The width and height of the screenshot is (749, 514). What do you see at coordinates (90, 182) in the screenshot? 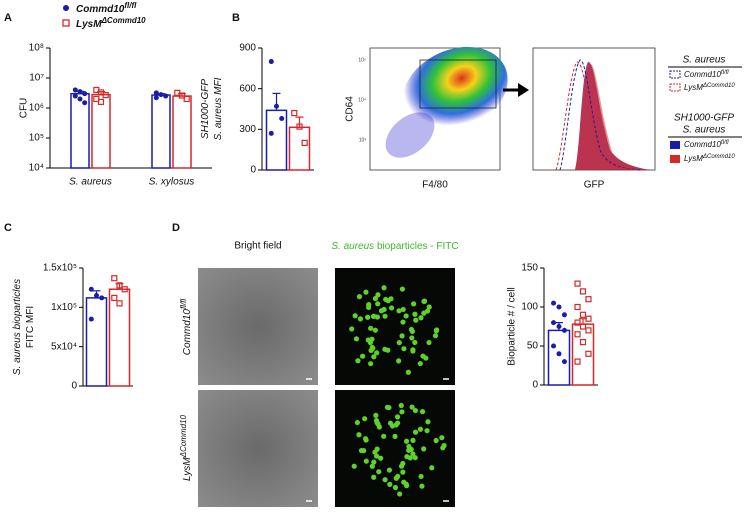
I see `x-tick-label: S. aureus` at bounding box center [90, 182].